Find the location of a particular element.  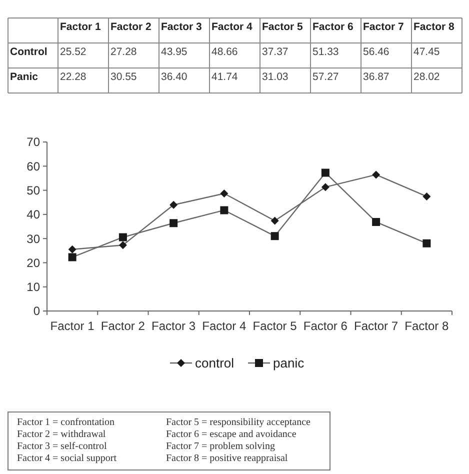

data-label: 28.02 is located at coordinates (427, 77).